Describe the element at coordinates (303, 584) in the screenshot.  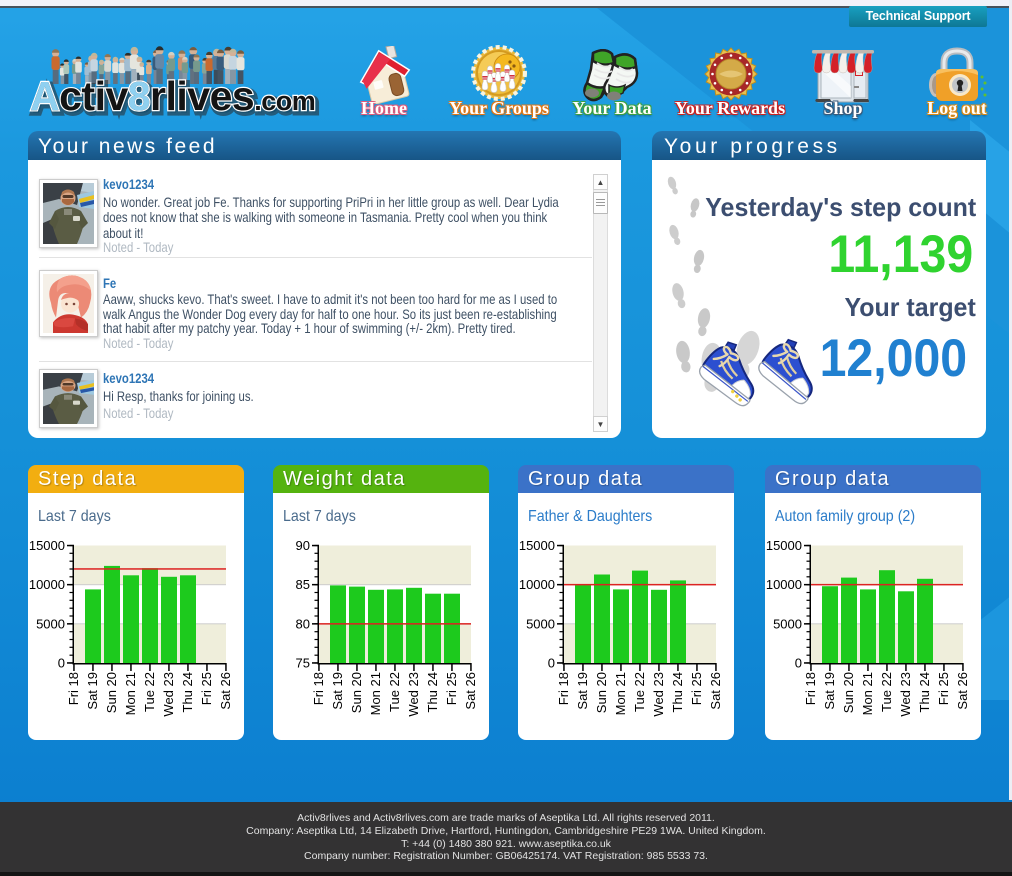
I see `svg-text: 85` at that location.